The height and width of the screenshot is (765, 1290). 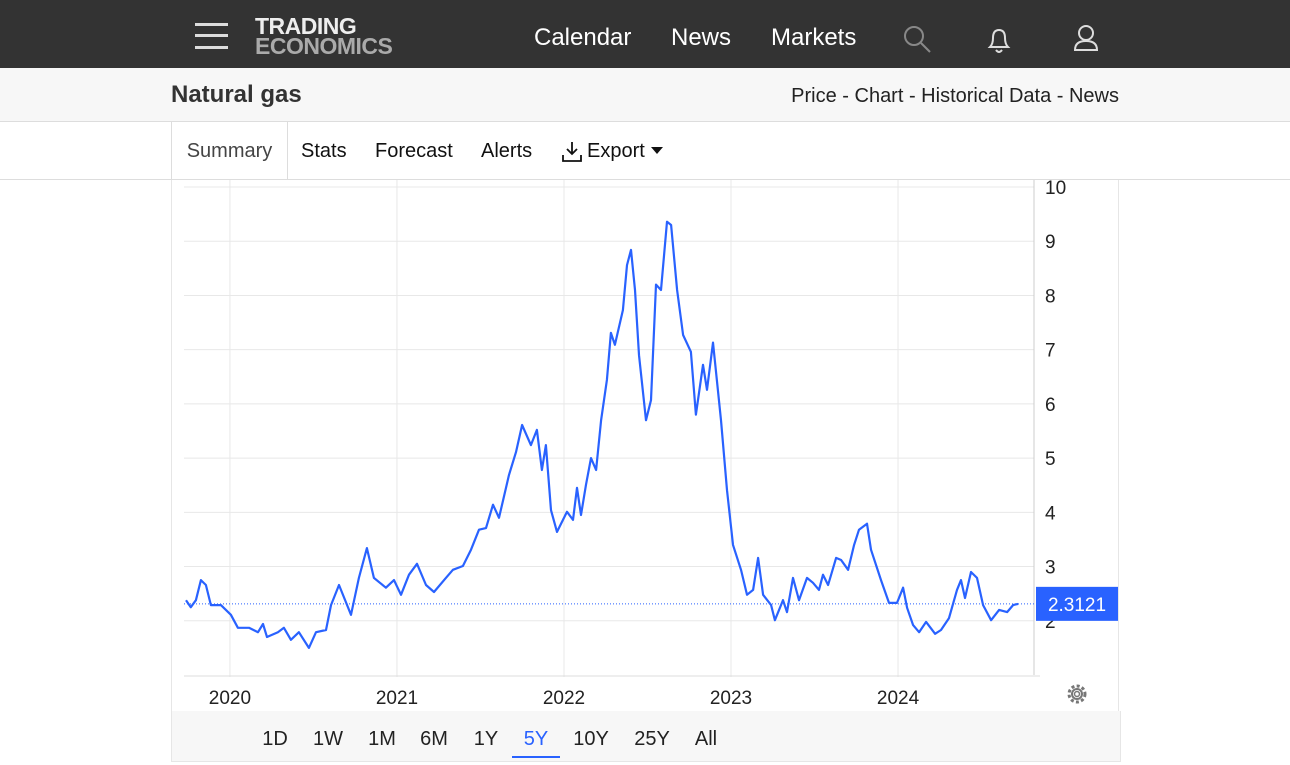 What do you see at coordinates (229, 150) in the screenshot?
I see `tab: Summary` at bounding box center [229, 150].